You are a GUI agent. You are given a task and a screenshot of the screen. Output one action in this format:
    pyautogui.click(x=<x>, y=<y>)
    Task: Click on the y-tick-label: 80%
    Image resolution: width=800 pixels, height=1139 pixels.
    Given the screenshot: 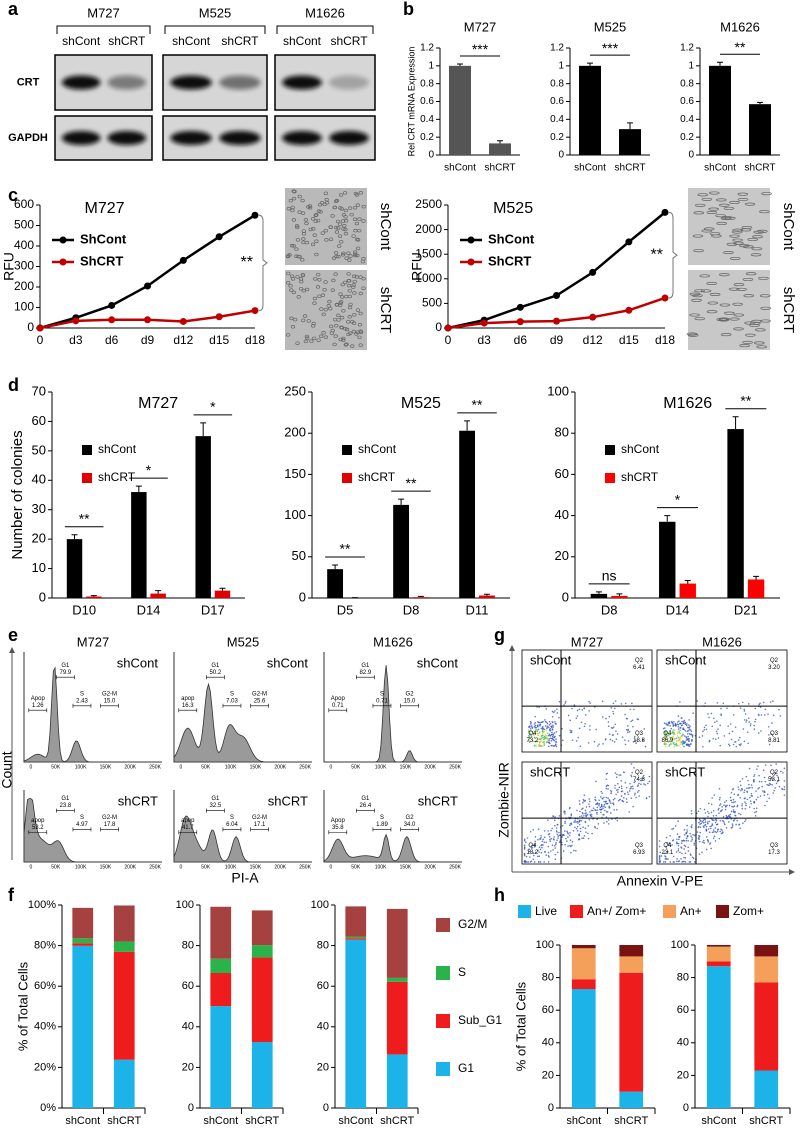 What is the action you would take?
    pyautogui.click(x=45, y=946)
    